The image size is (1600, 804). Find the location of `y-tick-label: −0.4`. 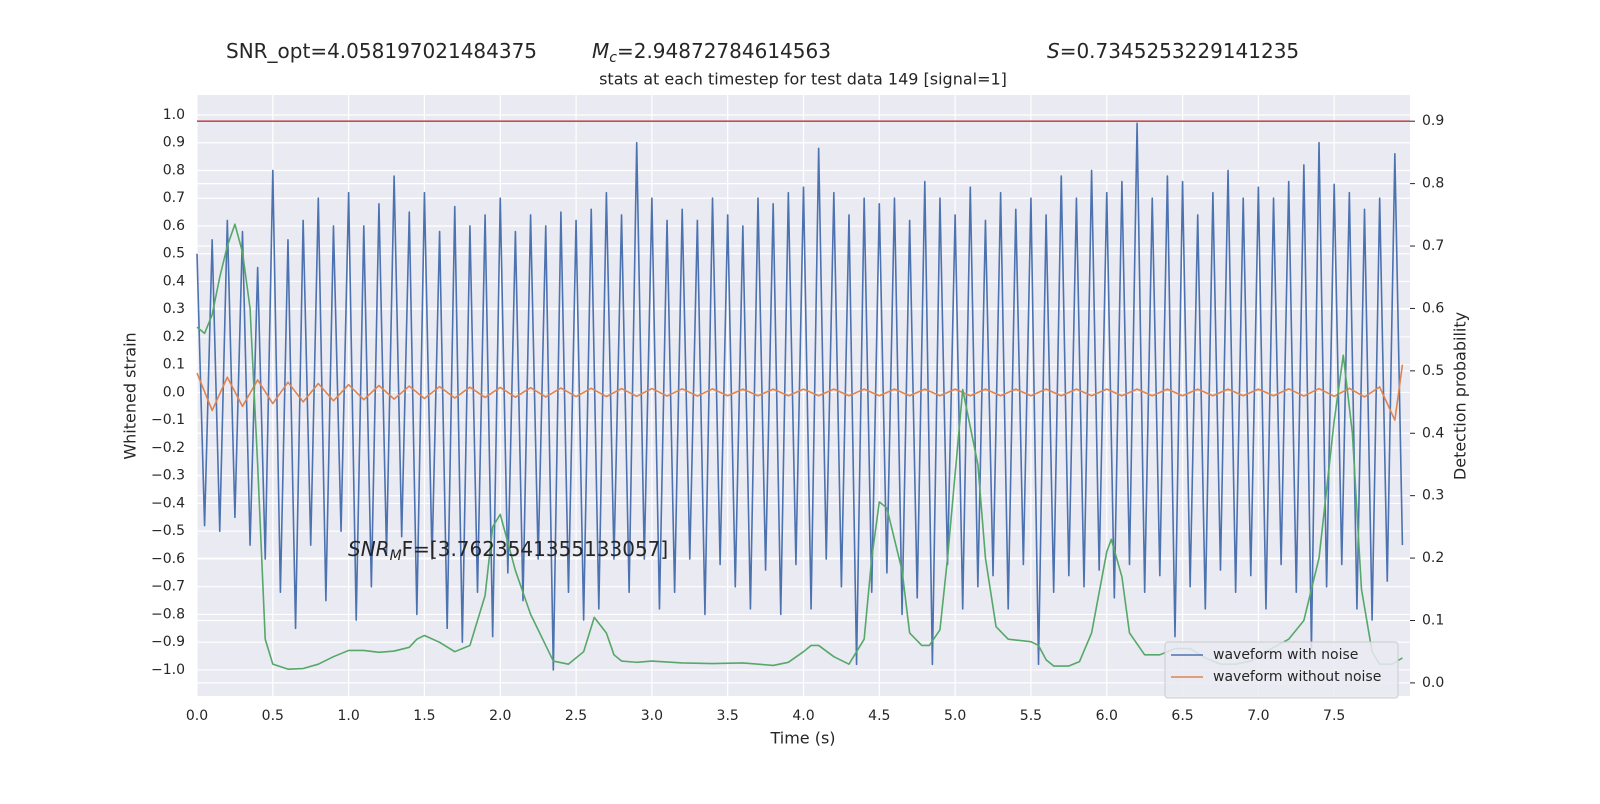

y-tick-label: −0.4 is located at coordinates (168, 503).